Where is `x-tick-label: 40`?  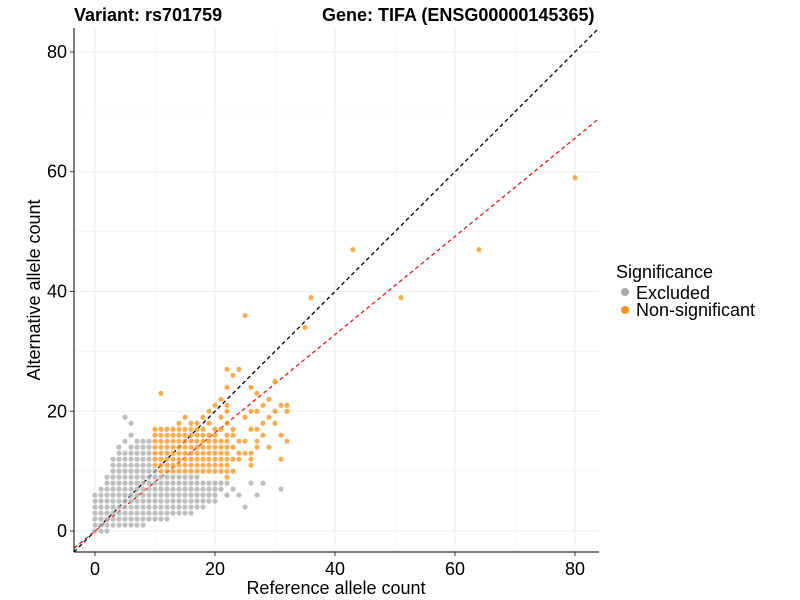
x-tick-label: 40 is located at coordinates (335, 569).